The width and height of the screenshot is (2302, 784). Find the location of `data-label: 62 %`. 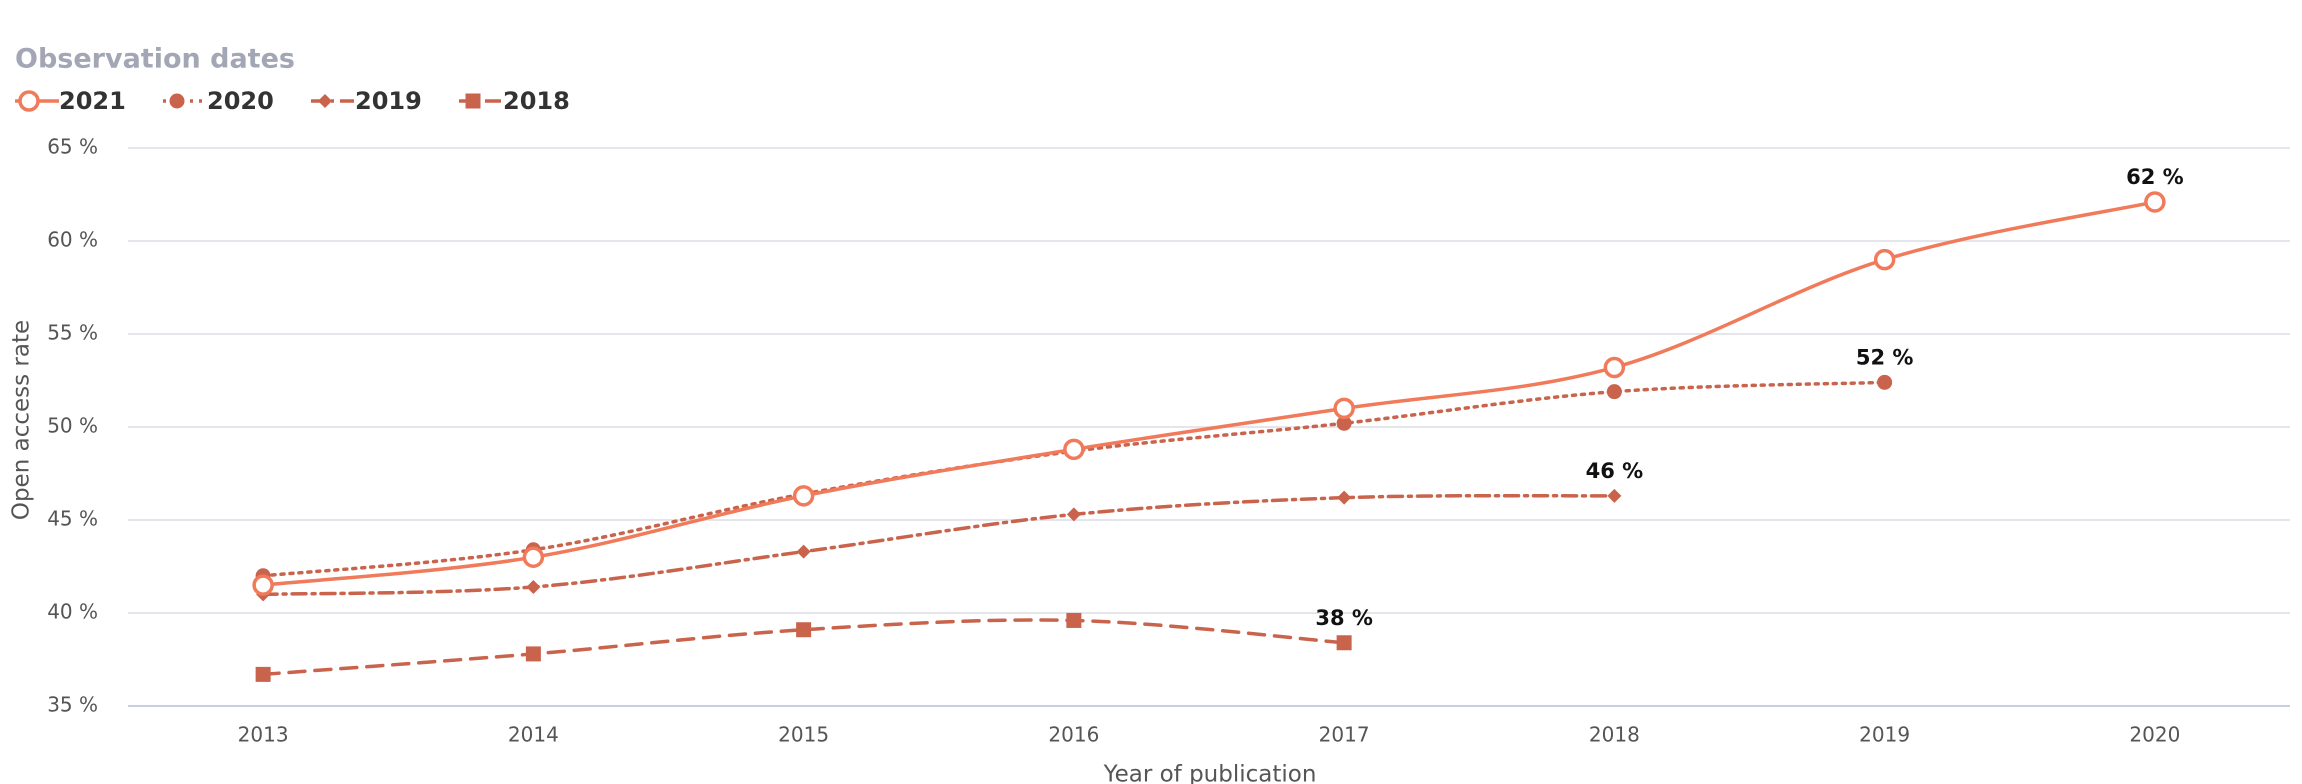

data-label: 62 % is located at coordinates (2155, 177).